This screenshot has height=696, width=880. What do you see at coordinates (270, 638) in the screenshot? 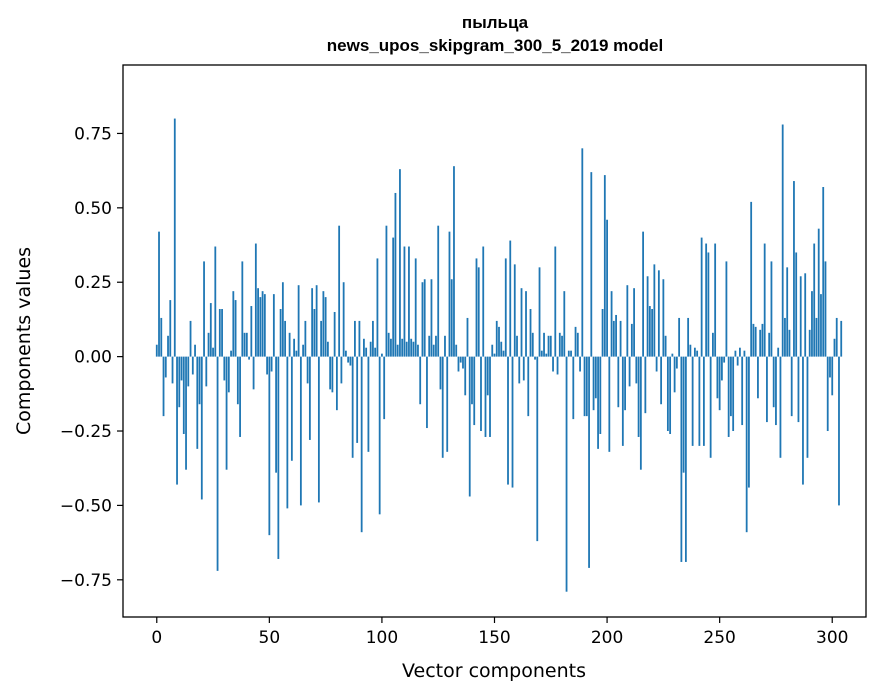
I see `x-tick-label: 50` at bounding box center [270, 638].